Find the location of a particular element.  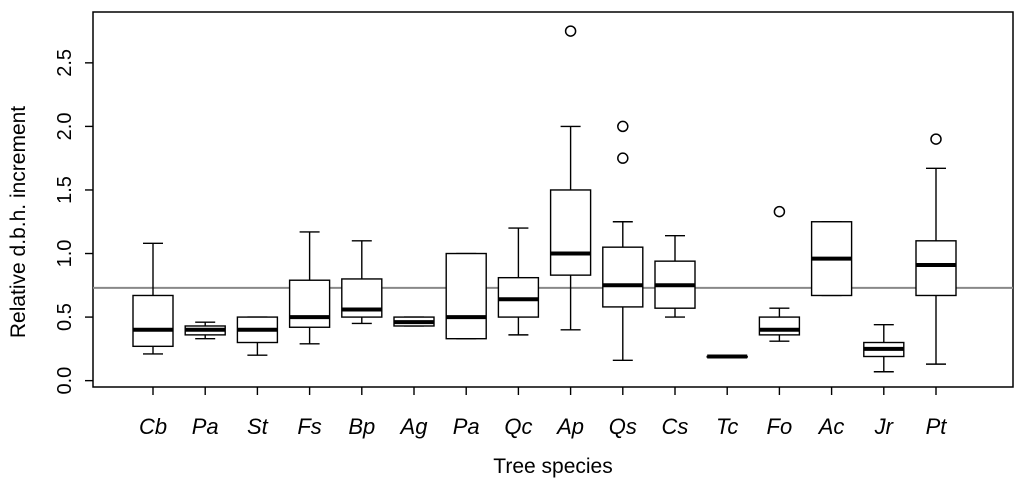

x-tick-label: Cs is located at coordinates (675, 426).